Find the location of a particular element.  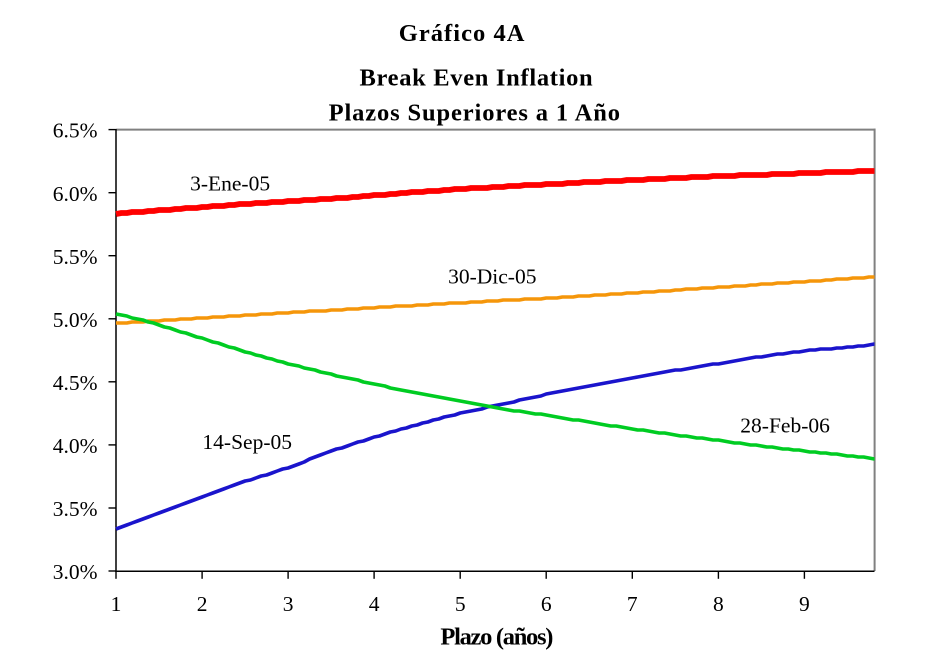

svg-text: Break Even Inflation is located at coordinates (477, 78).